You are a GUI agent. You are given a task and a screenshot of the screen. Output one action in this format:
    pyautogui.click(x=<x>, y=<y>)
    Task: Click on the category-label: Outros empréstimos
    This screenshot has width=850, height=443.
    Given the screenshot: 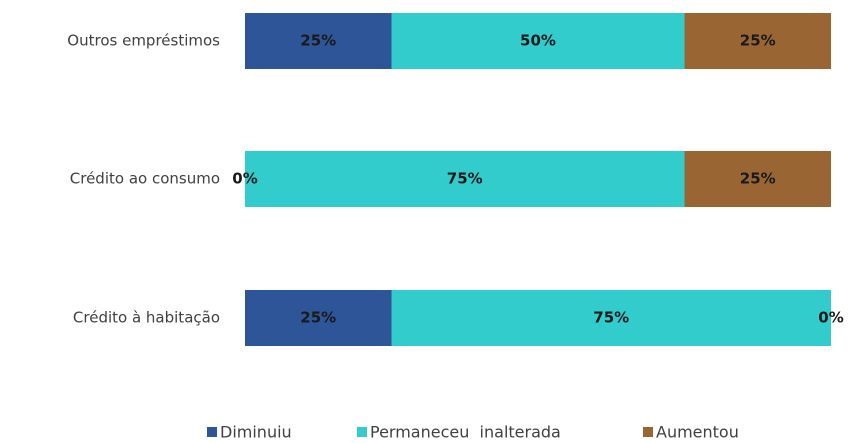 What is the action you would take?
    pyautogui.click(x=143, y=41)
    